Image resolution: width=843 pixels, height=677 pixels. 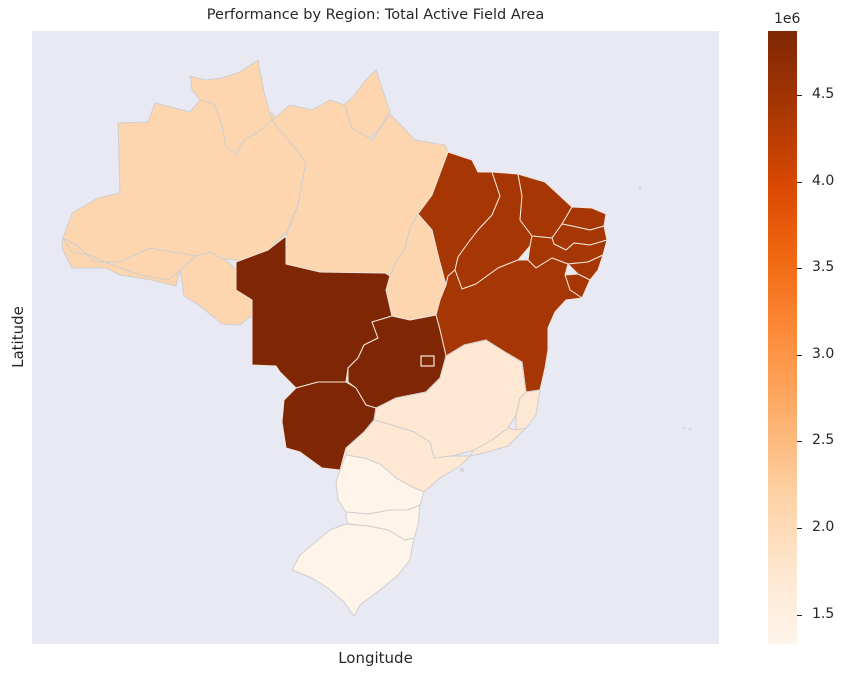 What do you see at coordinates (353, 570) in the screenshot?
I see `state-rs` at bounding box center [353, 570].